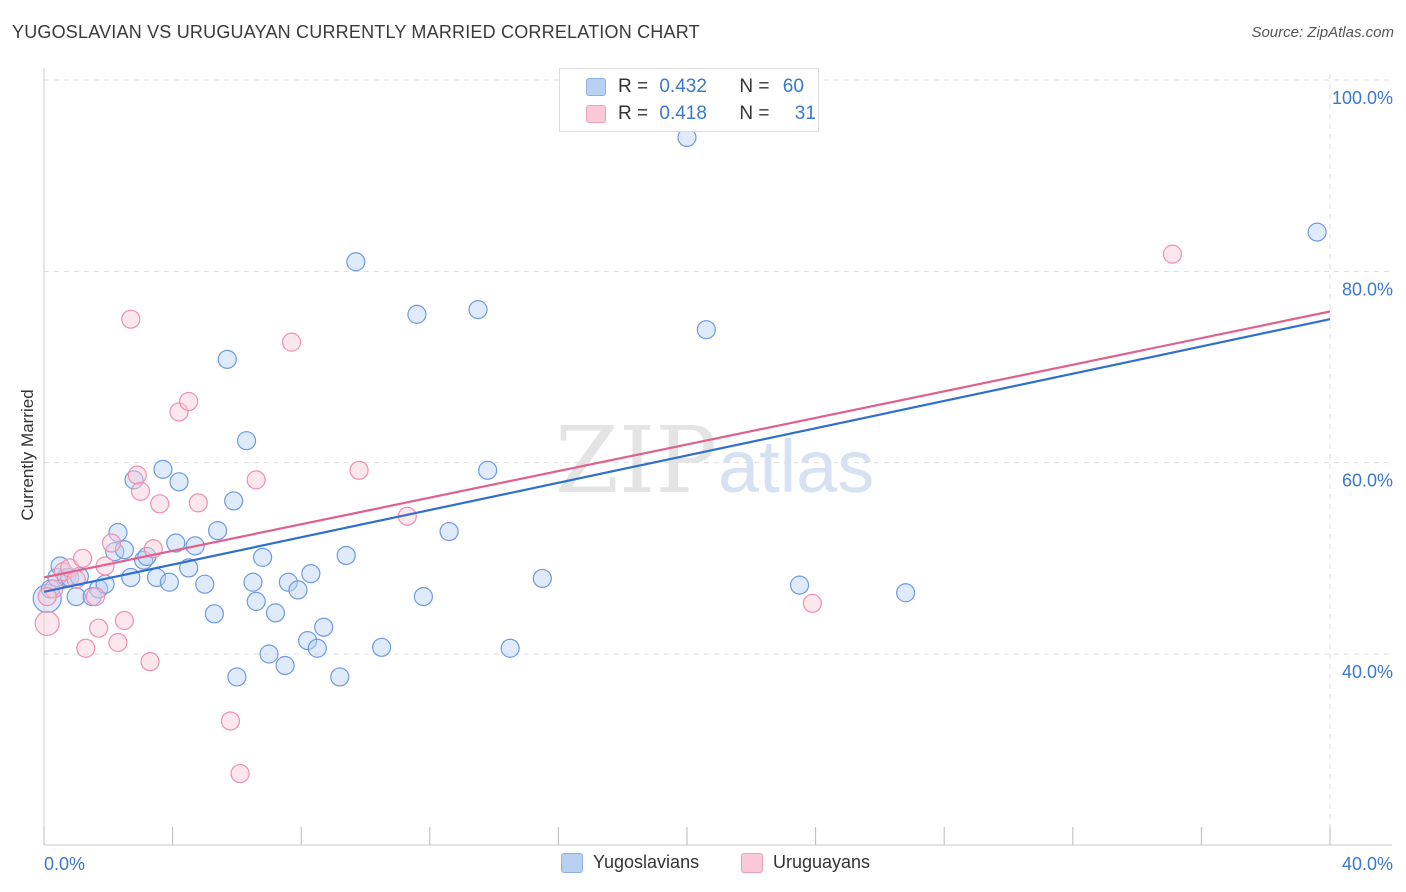  Describe the element at coordinates (683, 86) in the screenshot. I see `legend-r-value: 0.432` at that location.